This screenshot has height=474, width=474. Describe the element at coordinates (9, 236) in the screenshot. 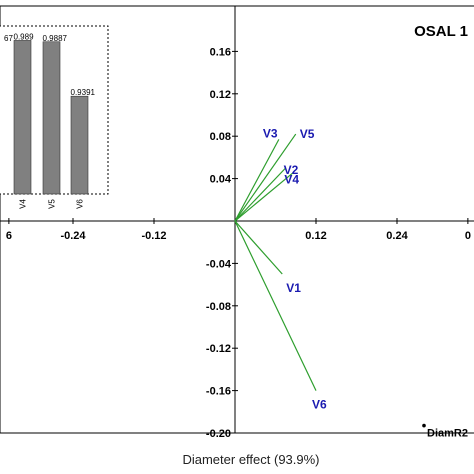

I see `x-tick-label: 6` at that location.